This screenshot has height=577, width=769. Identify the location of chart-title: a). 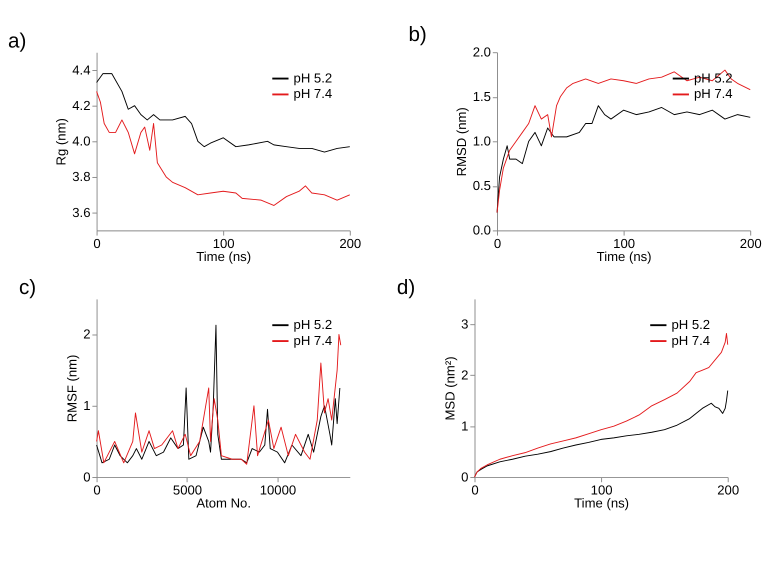
(17, 41).